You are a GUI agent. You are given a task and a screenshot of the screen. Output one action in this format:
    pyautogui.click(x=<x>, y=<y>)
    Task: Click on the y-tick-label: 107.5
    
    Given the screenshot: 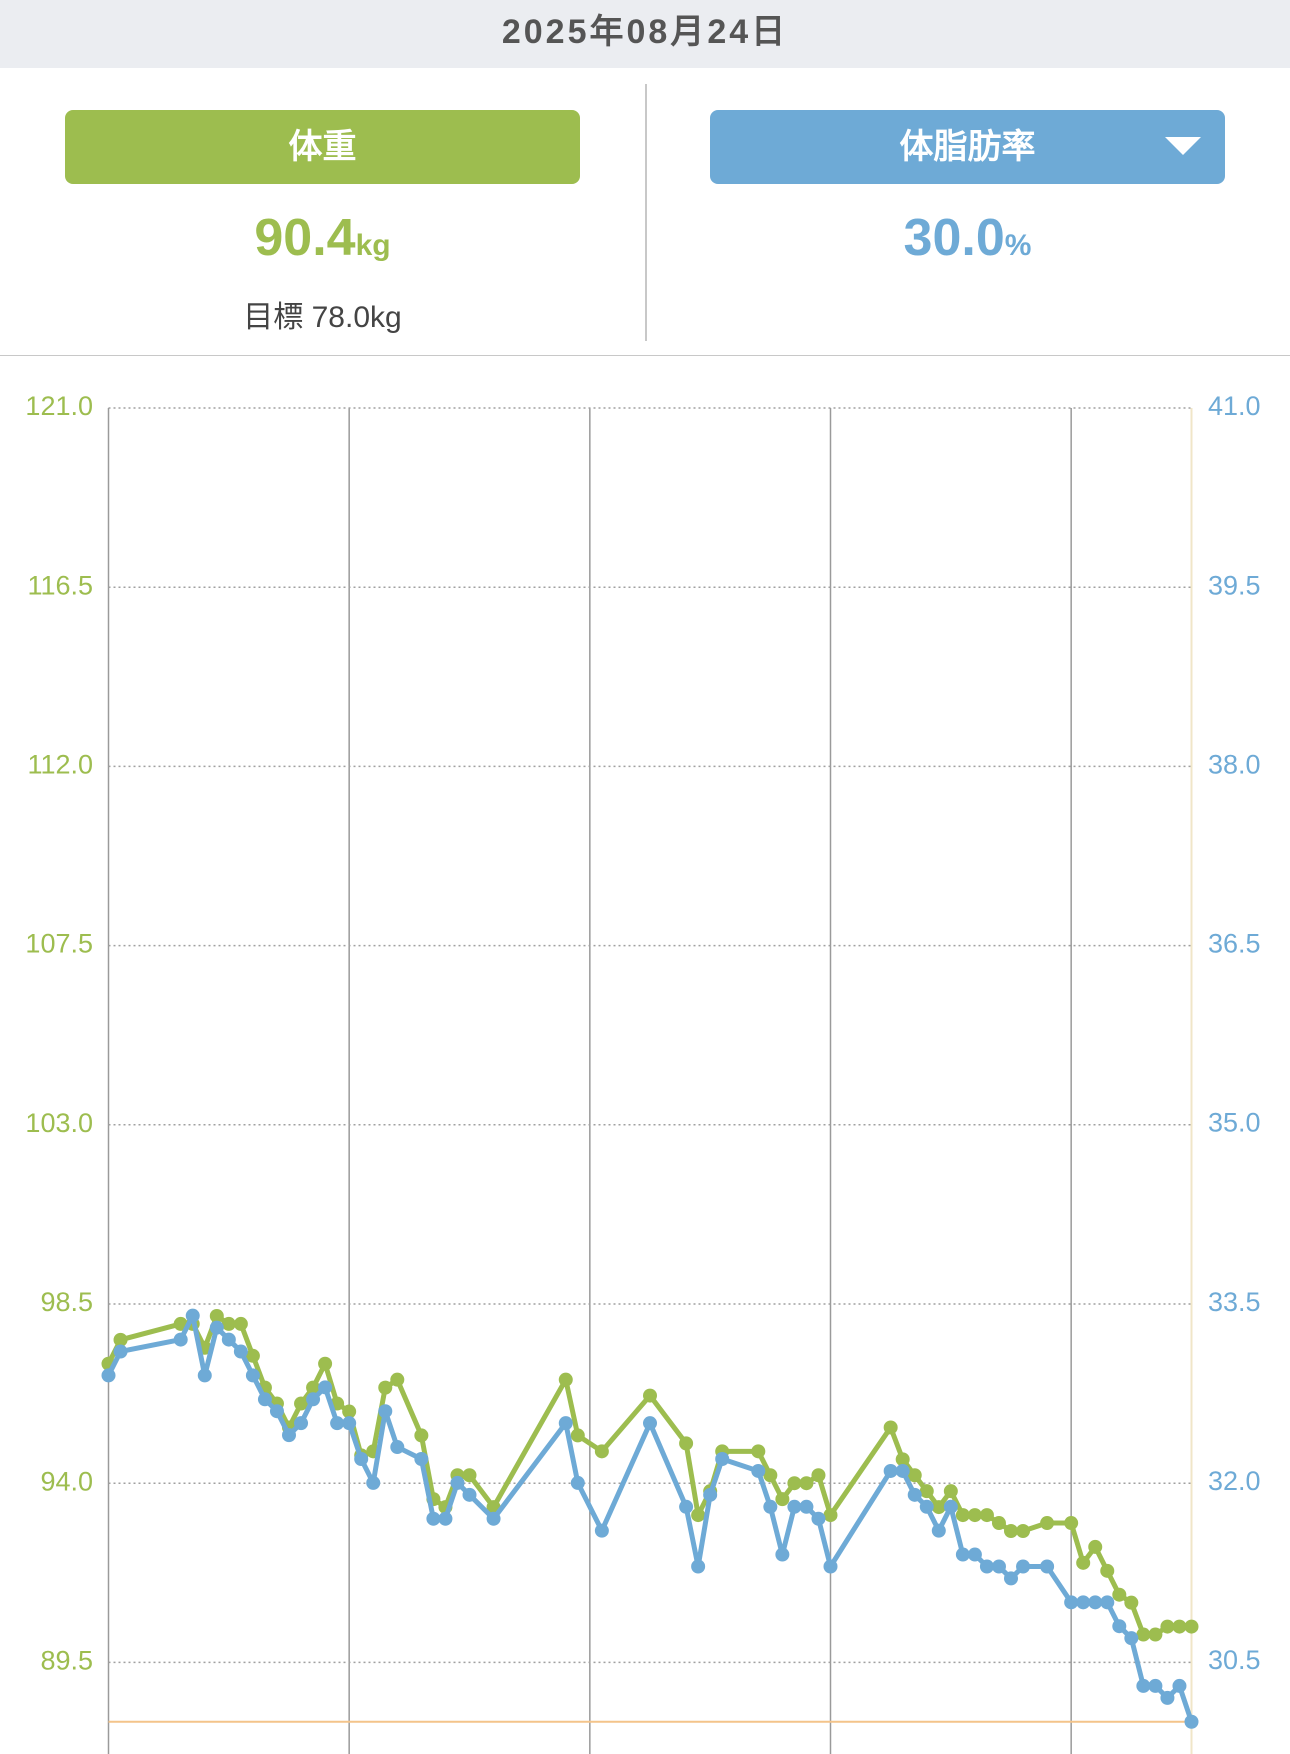 What is the action you would take?
    pyautogui.click(x=59, y=944)
    